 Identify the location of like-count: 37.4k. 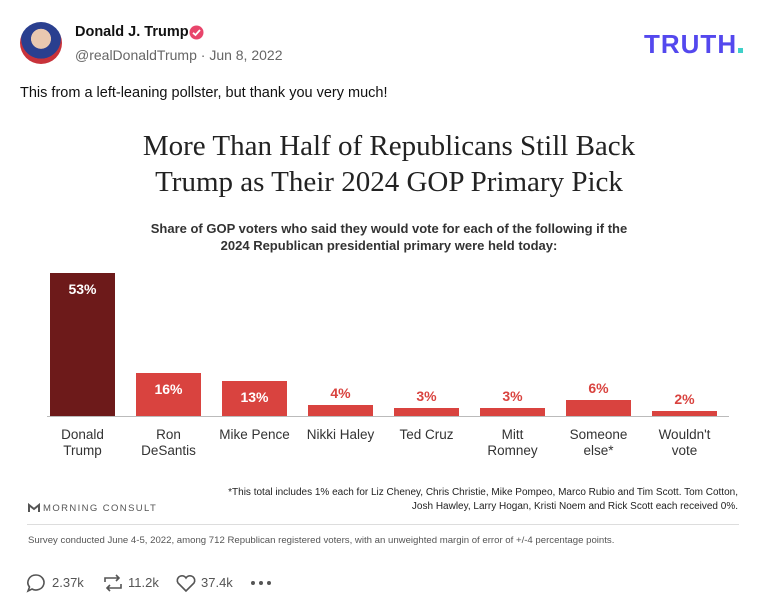
(217, 582).